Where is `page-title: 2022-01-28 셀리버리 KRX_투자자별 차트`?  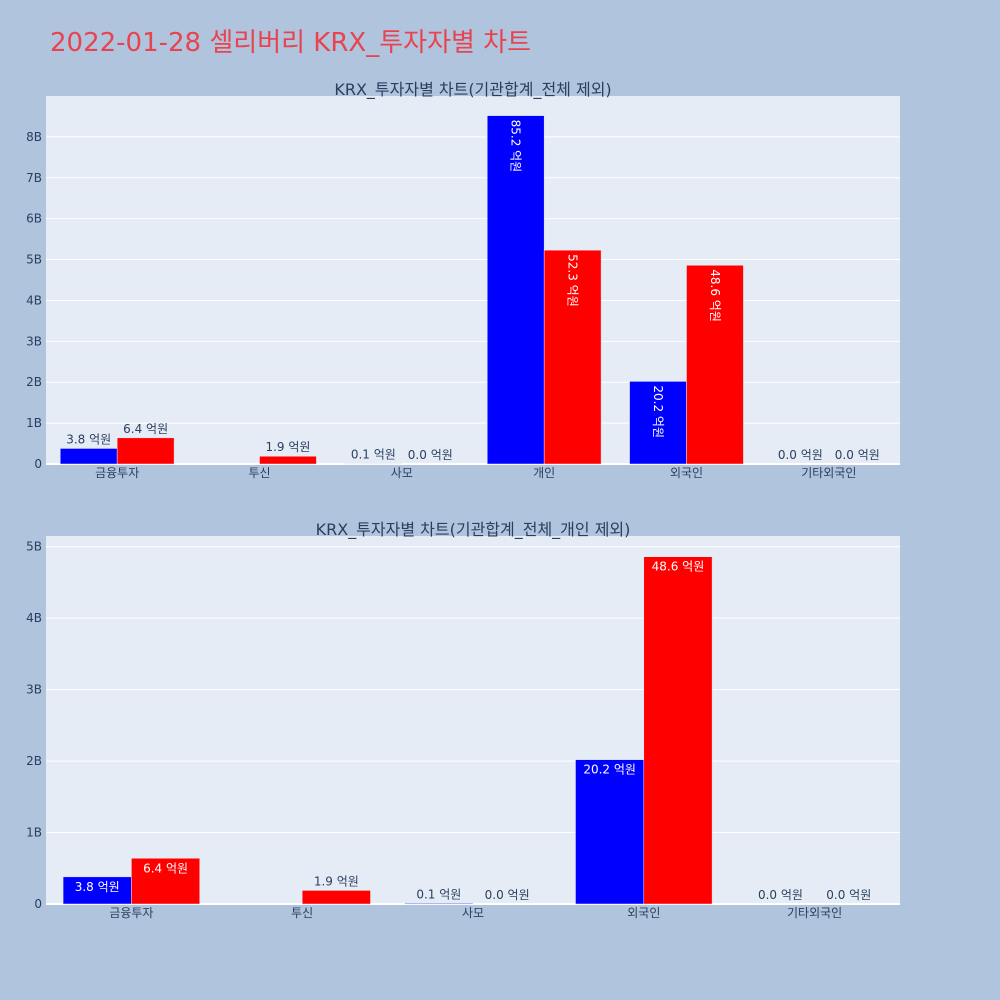 page-title: 2022-01-28 셀리버리 KRX_투자자별 차트 is located at coordinates (291, 43).